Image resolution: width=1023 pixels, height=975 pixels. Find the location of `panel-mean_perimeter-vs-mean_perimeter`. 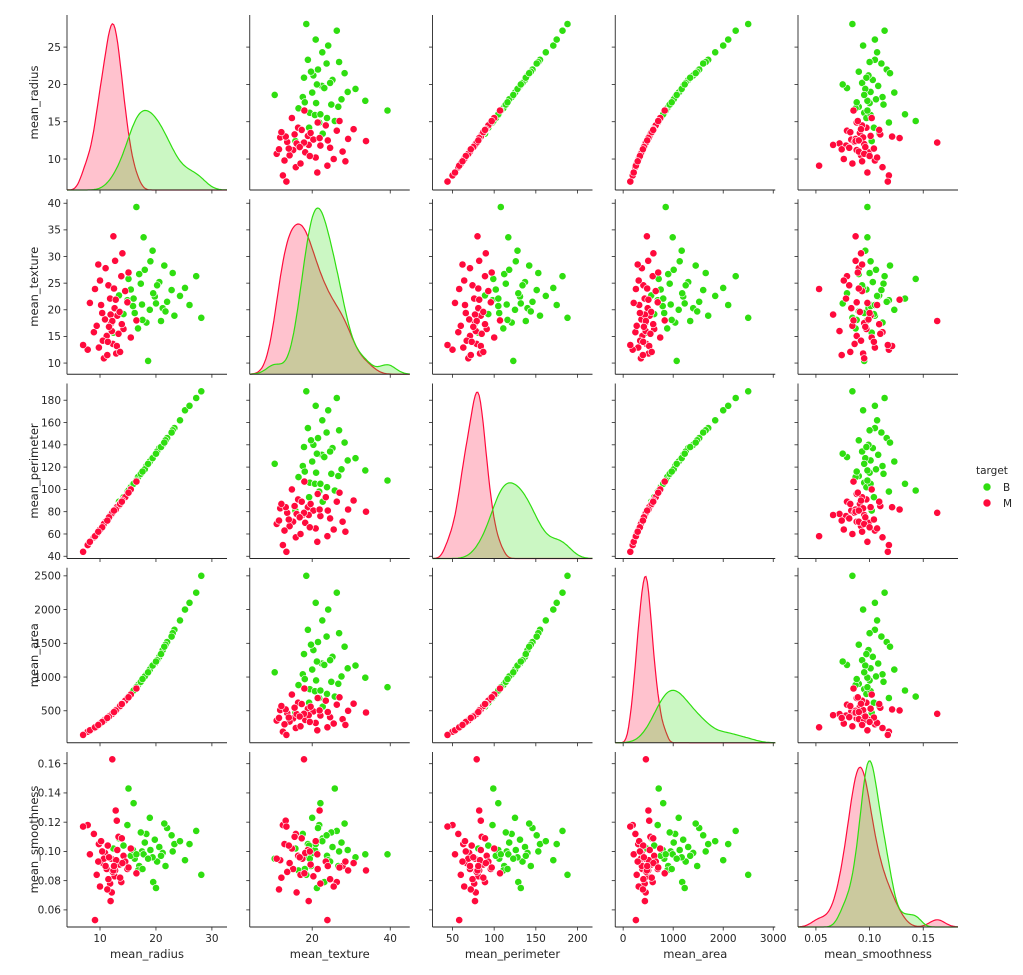

panel-mean_perimeter-vs-mean_perimeter is located at coordinates (511, 472).